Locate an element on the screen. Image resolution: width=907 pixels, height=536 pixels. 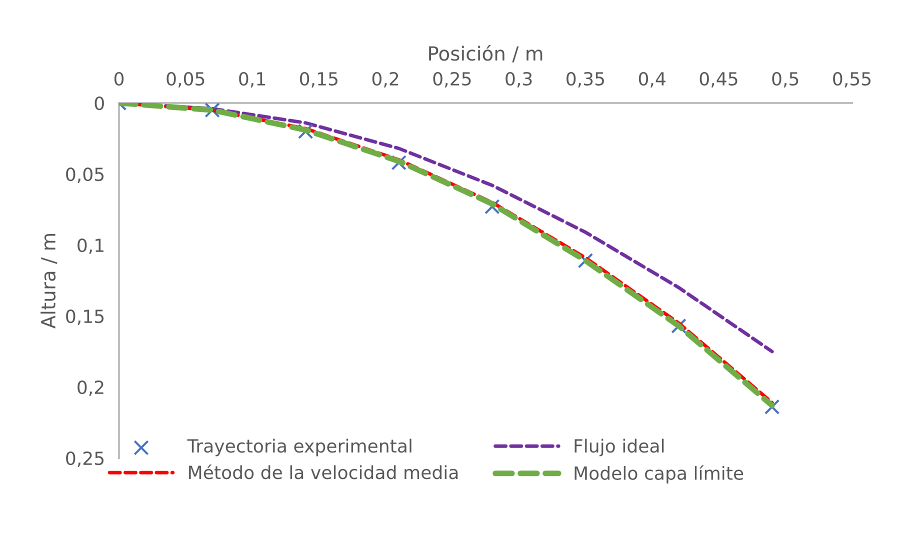
legend-label: Flujo ideal is located at coordinates (619, 447).